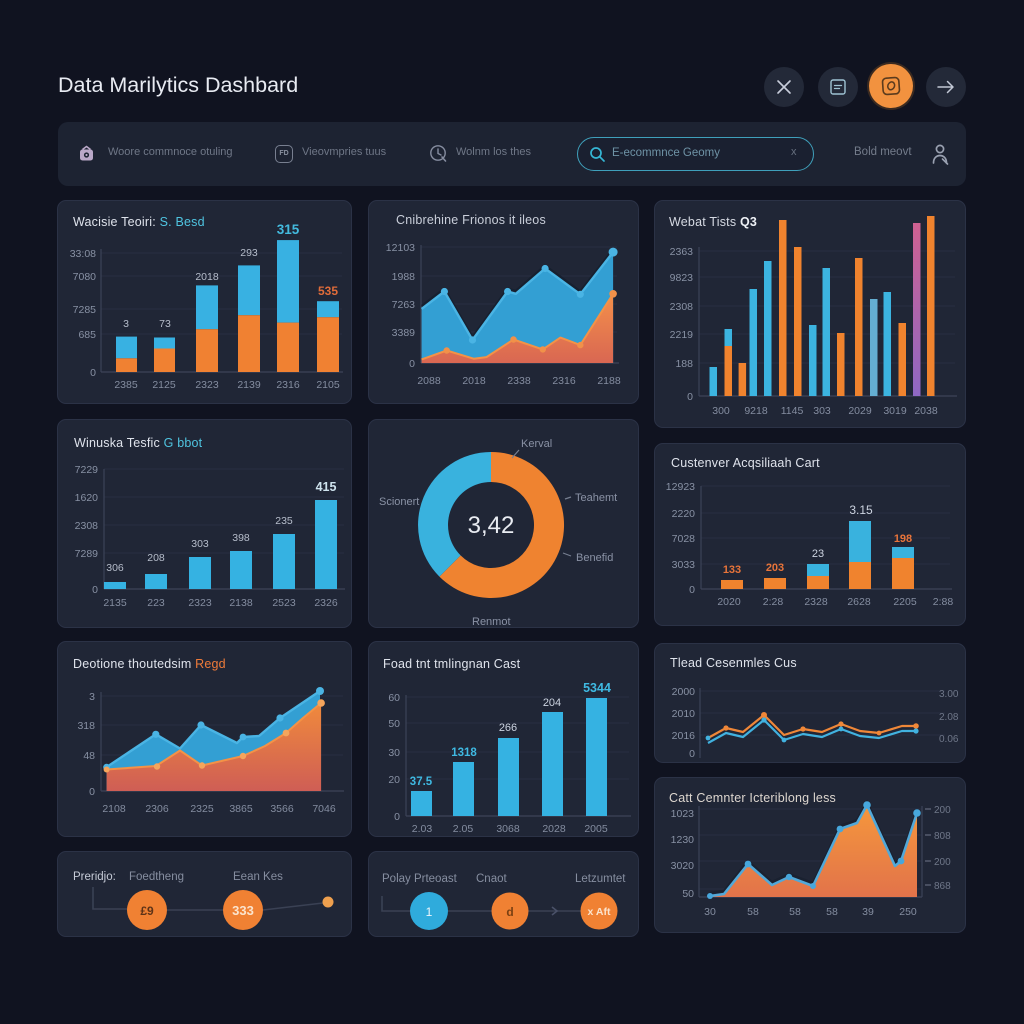  Describe the element at coordinates (519, 381) in the screenshot. I see `svg-text: 2338` at that location.